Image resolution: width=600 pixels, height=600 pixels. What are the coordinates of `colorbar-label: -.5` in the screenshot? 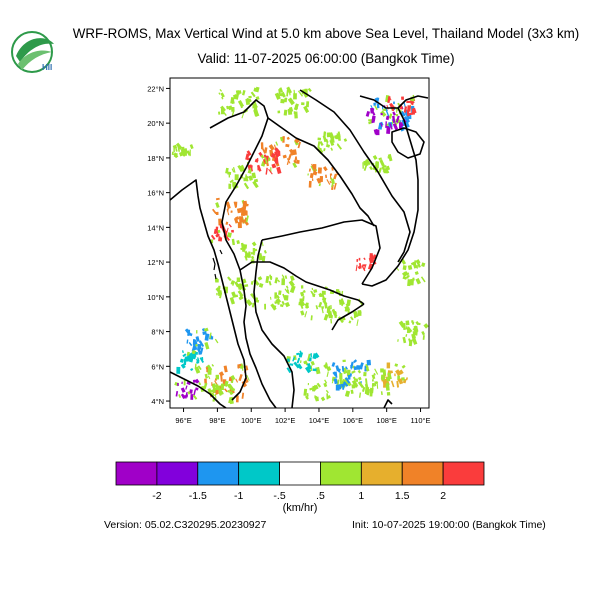 It's located at (279, 496).